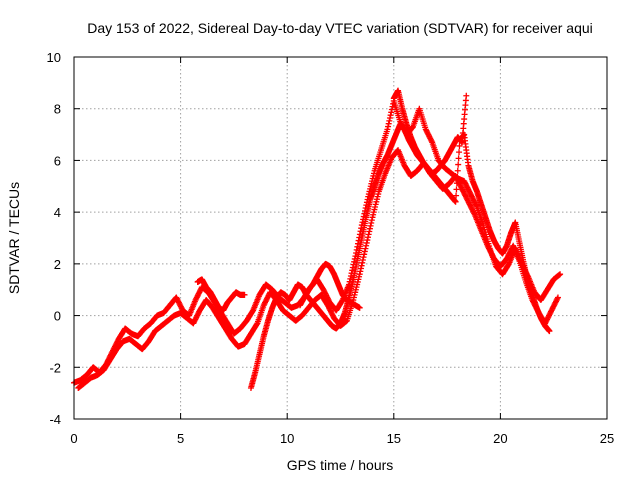 The height and width of the screenshot is (480, 640). I want to click on x-tick-label: 20, so click(500, 438).